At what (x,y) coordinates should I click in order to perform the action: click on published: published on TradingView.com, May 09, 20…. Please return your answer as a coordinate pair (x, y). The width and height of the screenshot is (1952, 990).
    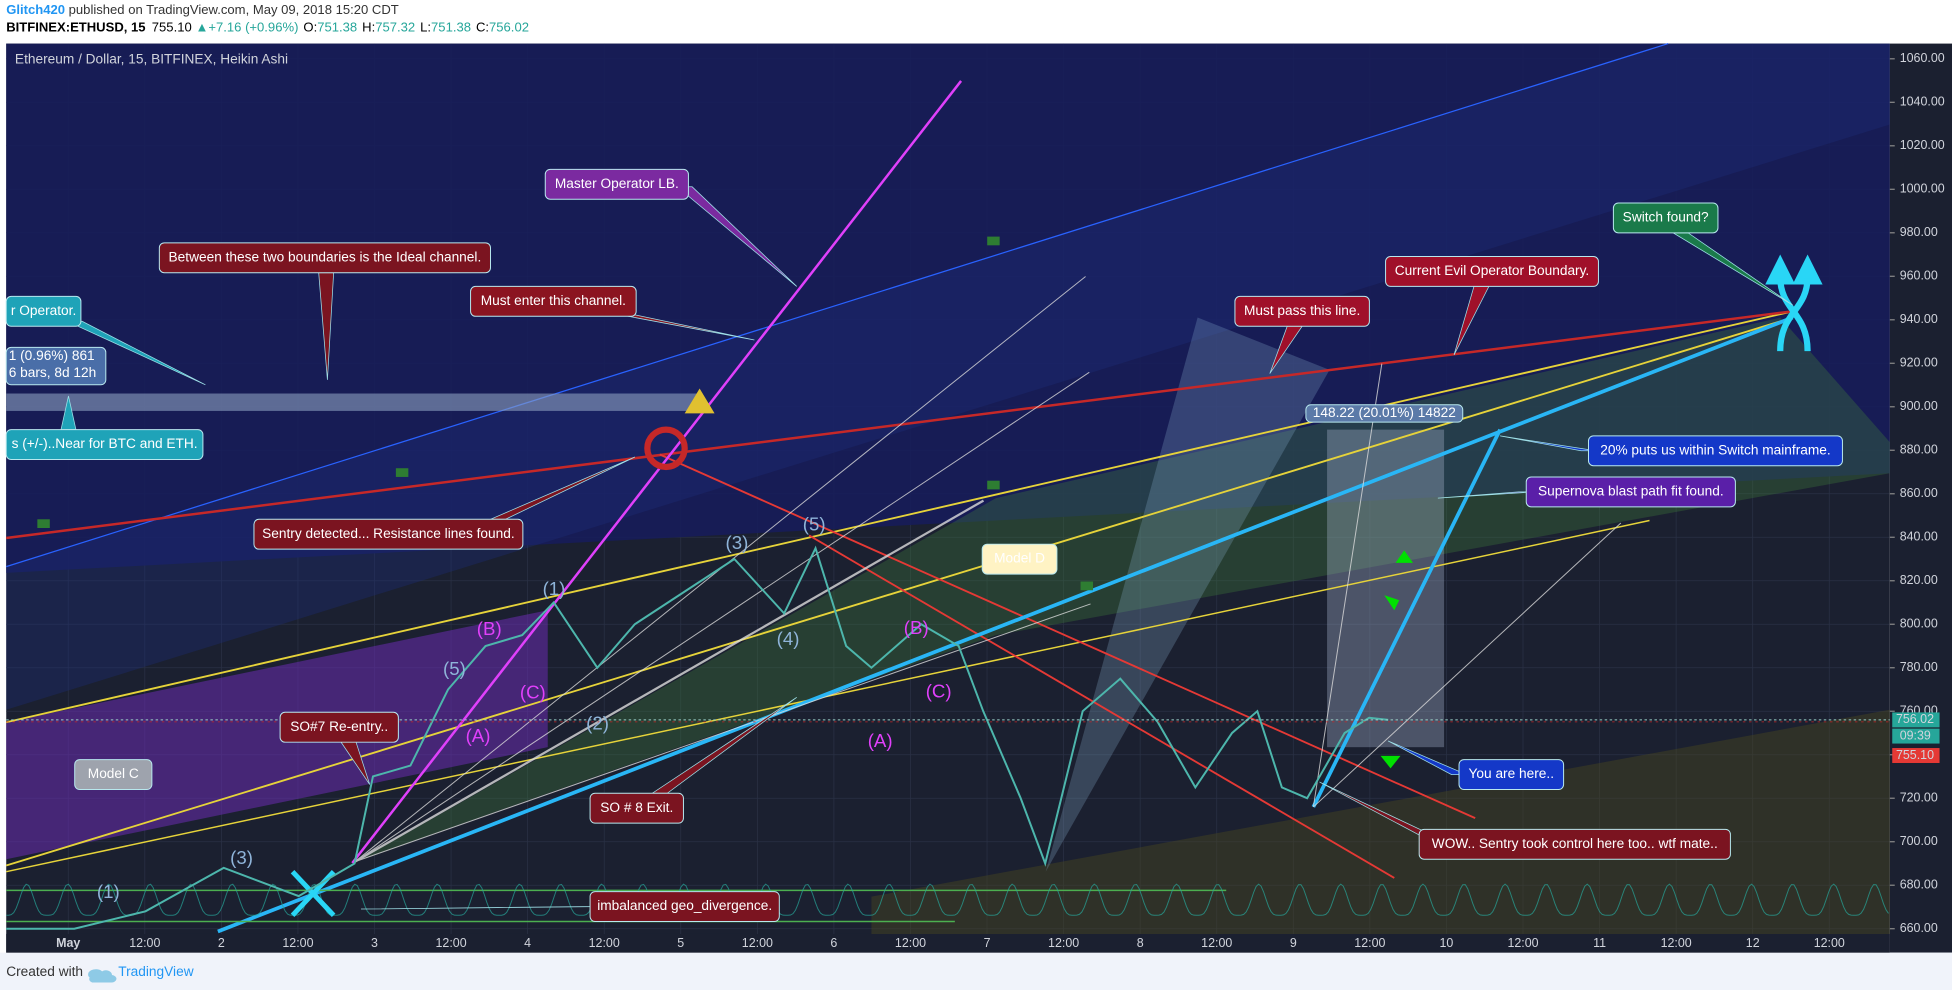
    Looking at the image, I should click on (232, 10).